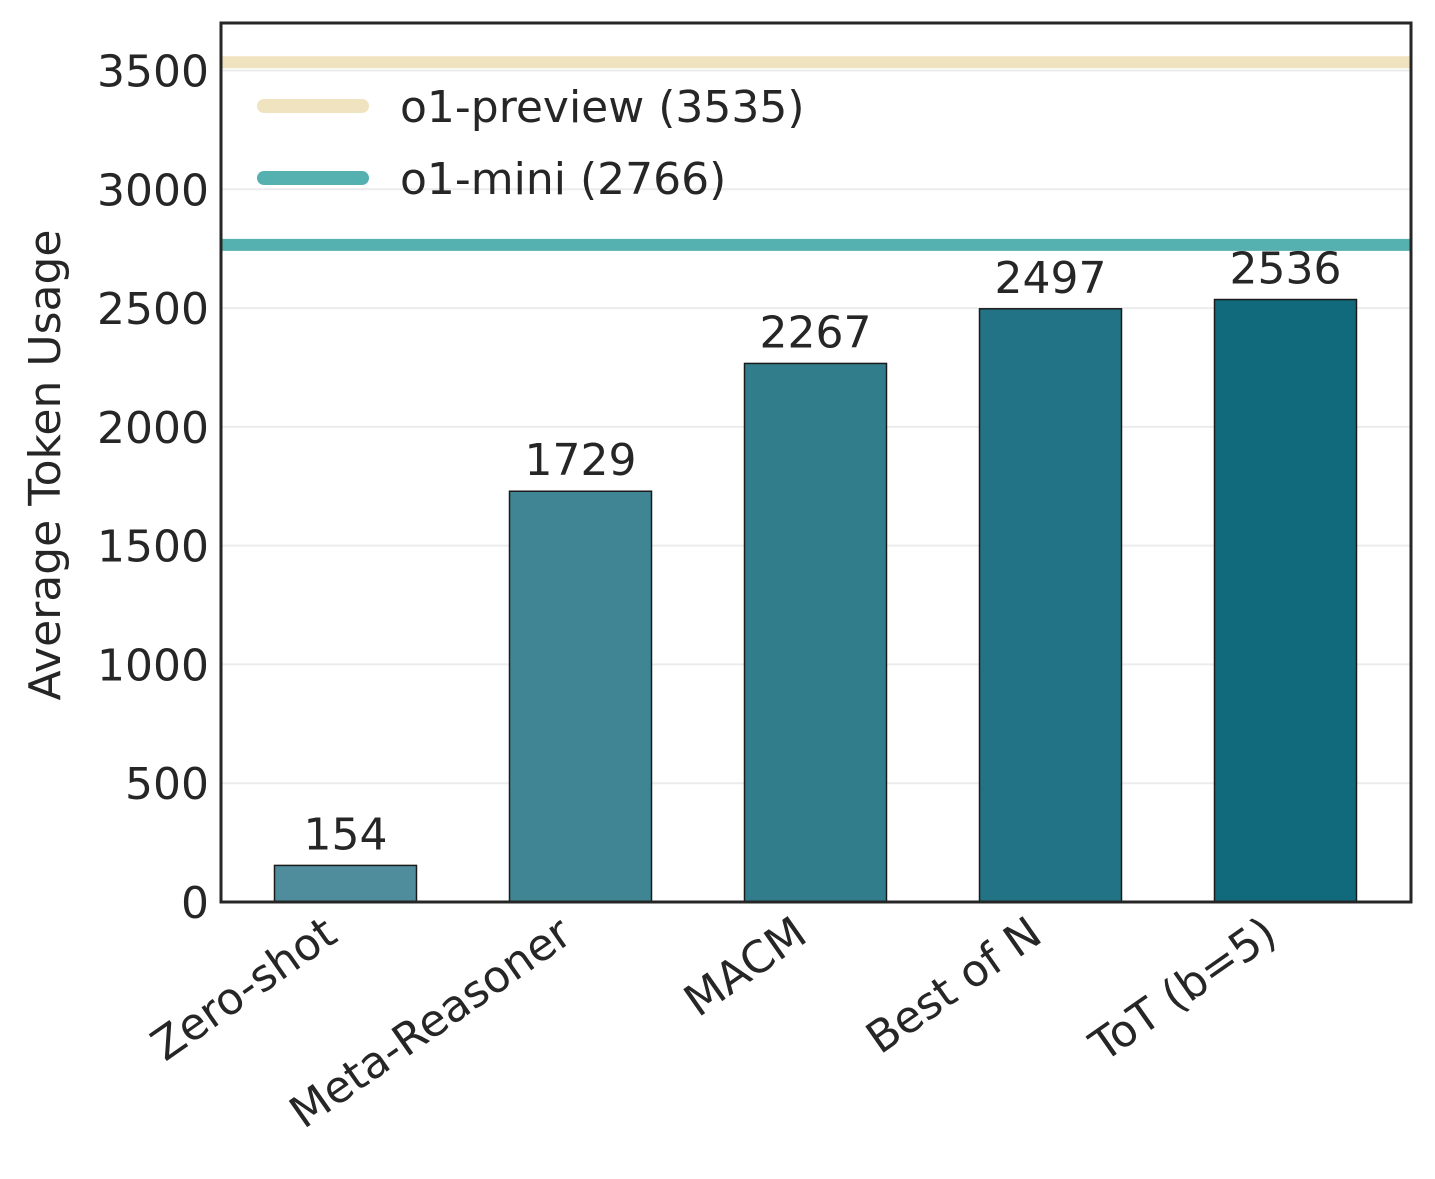 This screenshot has width=1435, height=1179. What do you see at coordinates (581, 460) in the screenshot?
I see `bar-value-label: 1729` at bounding box center [581, 460].